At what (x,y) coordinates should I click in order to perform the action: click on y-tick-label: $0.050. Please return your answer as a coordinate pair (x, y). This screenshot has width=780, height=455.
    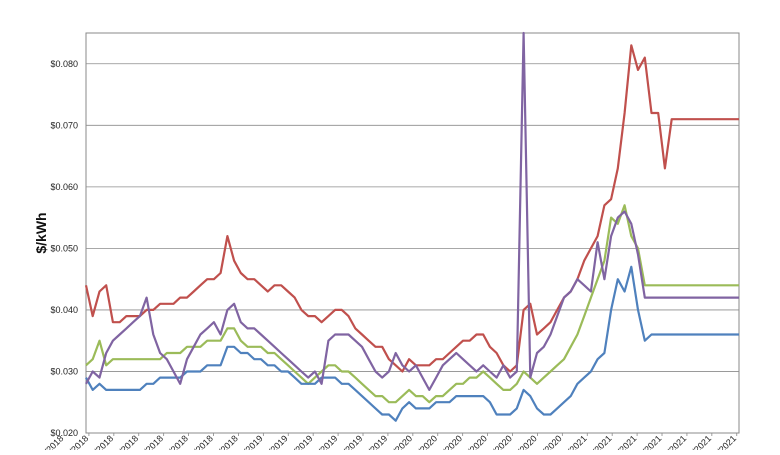
    Looking at the image, I should click on (64, 248).